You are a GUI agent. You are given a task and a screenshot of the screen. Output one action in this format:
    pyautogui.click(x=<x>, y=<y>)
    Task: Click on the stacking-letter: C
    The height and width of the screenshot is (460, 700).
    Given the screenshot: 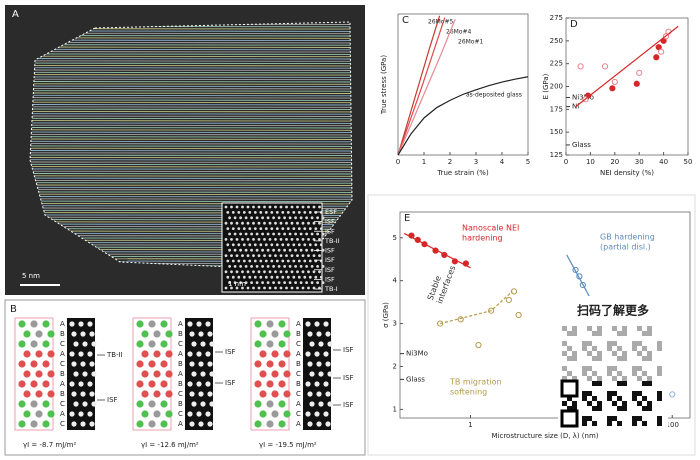 What is the action you would take?
    pyautogui.click(x=62, y=364)
    